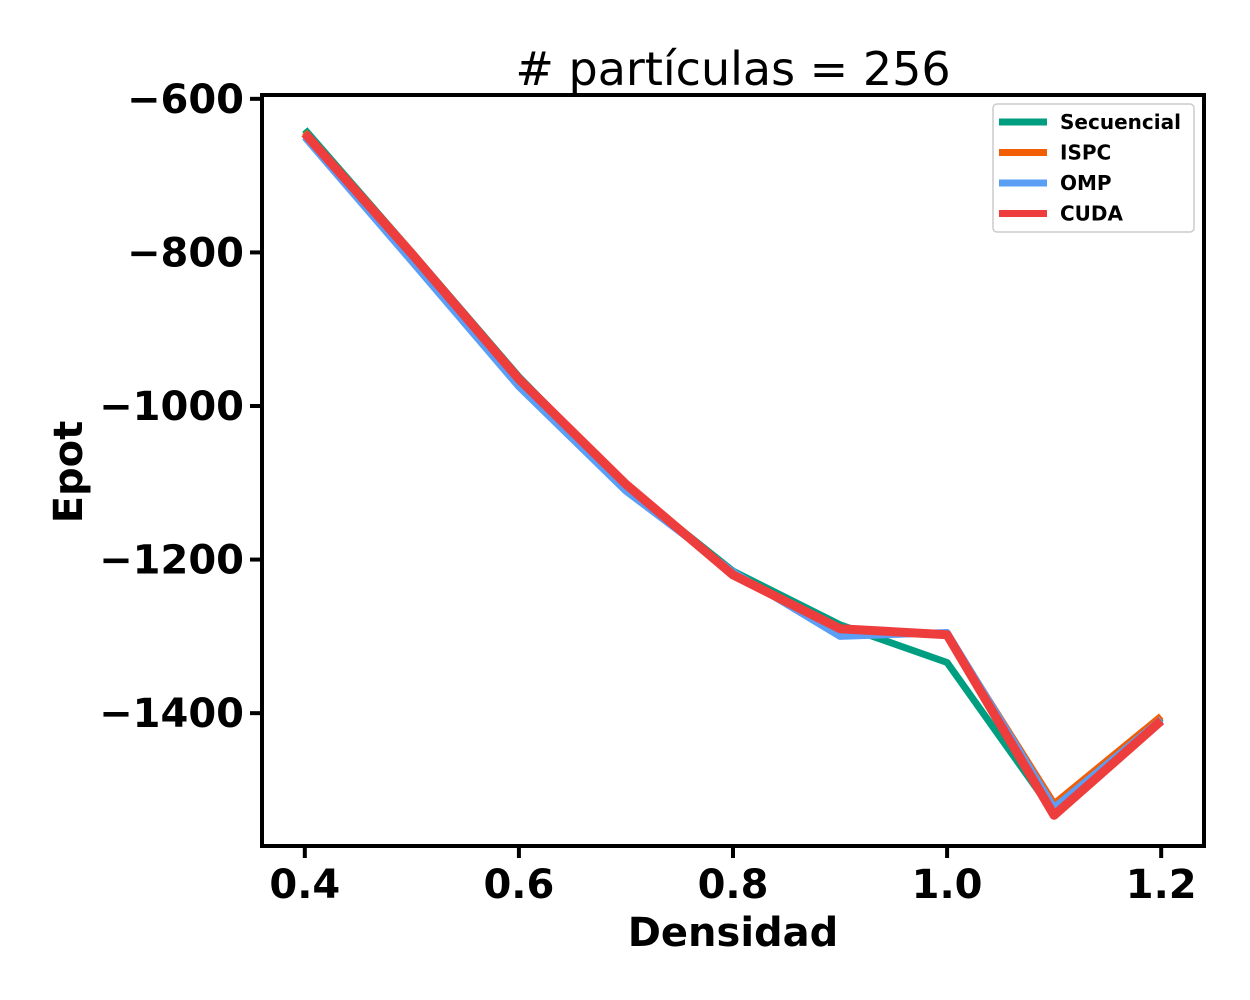  I want to click on legend: Secuencial ISPC OMP CUDA, so click(1093, 168).